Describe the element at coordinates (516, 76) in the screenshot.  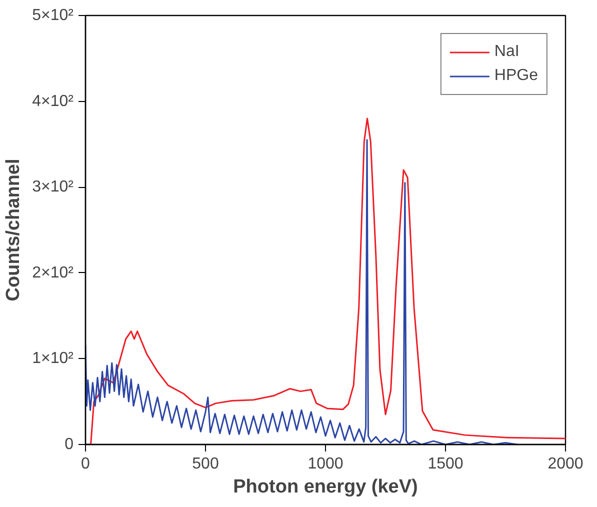
I see `legend-label: HPGe` at that location.